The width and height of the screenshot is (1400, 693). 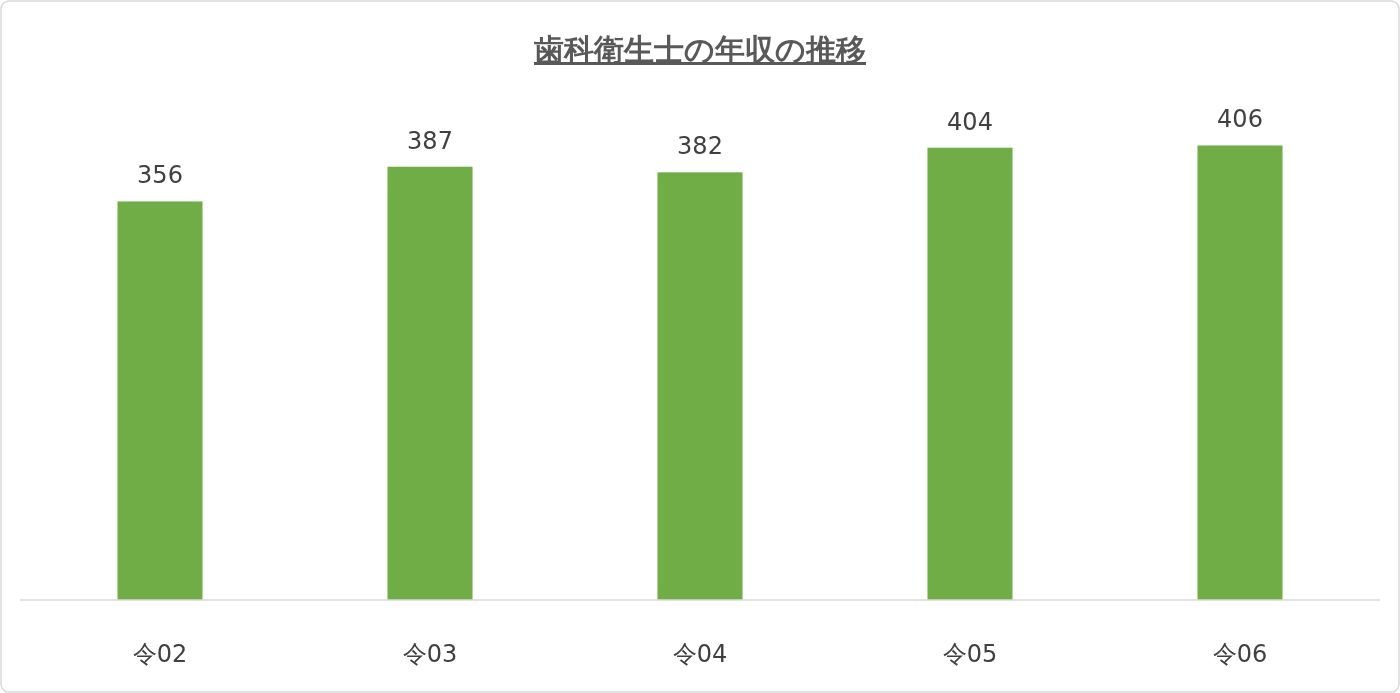 I want to click on data-label: 356, so click(x=160, y=175).